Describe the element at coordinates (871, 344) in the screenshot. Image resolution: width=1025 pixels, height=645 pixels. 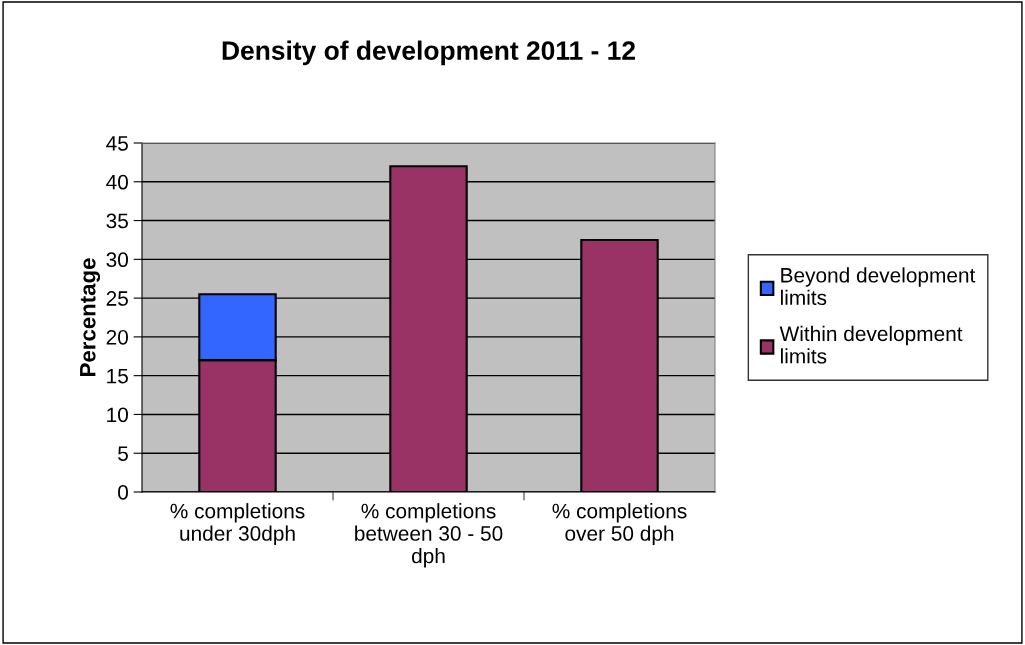
I see `legend-label: Within development limits` at that location.